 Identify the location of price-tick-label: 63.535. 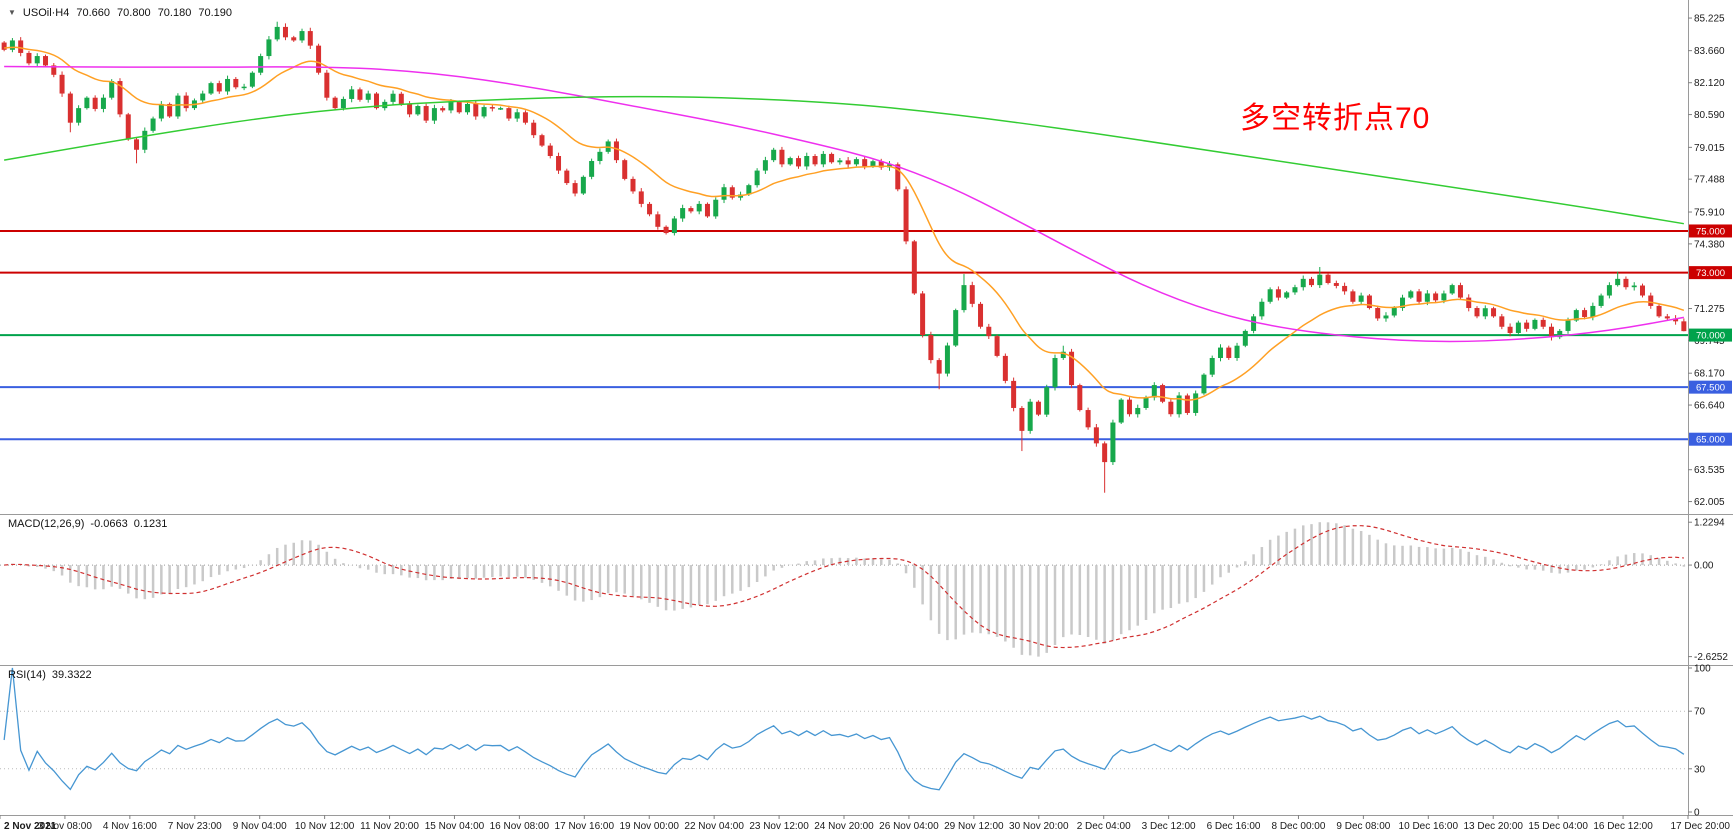
(1709, 470).